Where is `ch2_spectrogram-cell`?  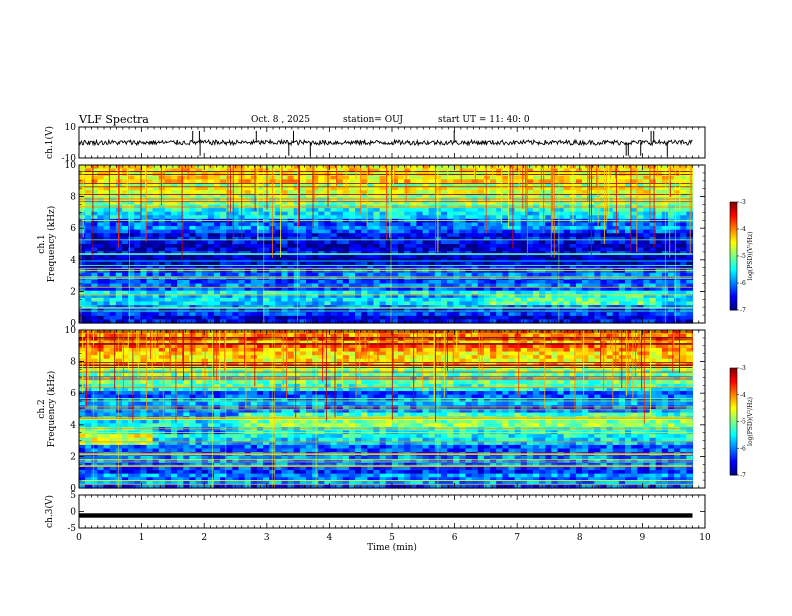
ch2_spectrogram-cell is located at coordinates (125, 346).